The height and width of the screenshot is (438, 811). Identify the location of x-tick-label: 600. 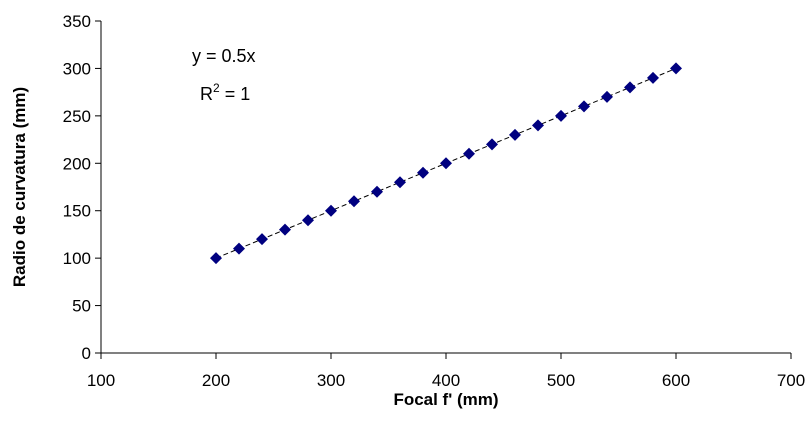
(676, 380).